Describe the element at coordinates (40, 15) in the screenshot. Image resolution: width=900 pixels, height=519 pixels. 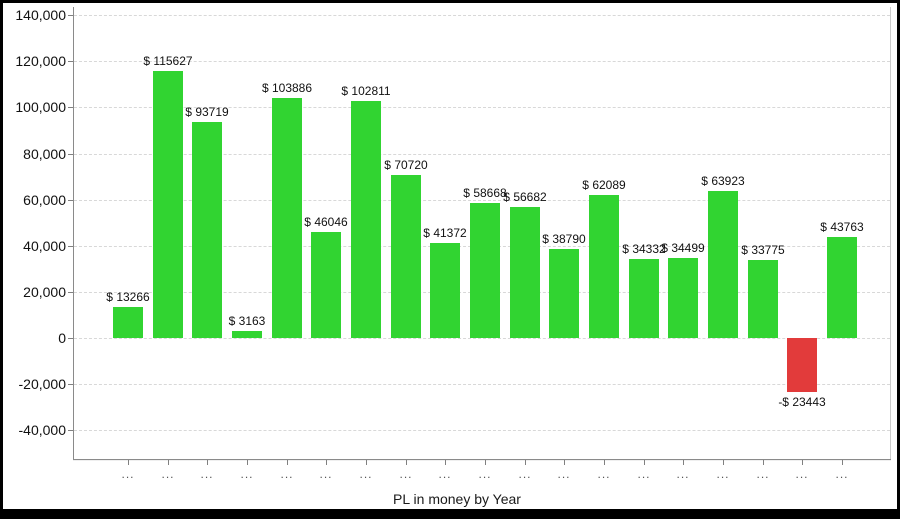
I see `y-axis-tick-label: 140,000` at that location.